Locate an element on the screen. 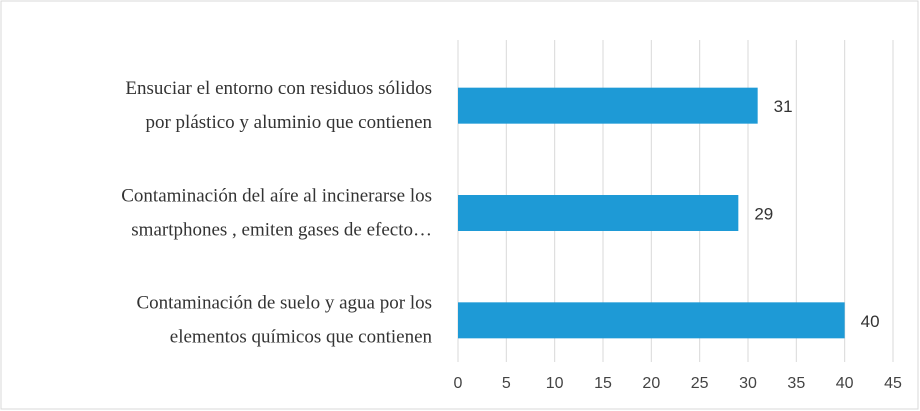 The image size is (920, 411). category-label: por plástico y aluminio que contienen is located at coordinates (288, 122).